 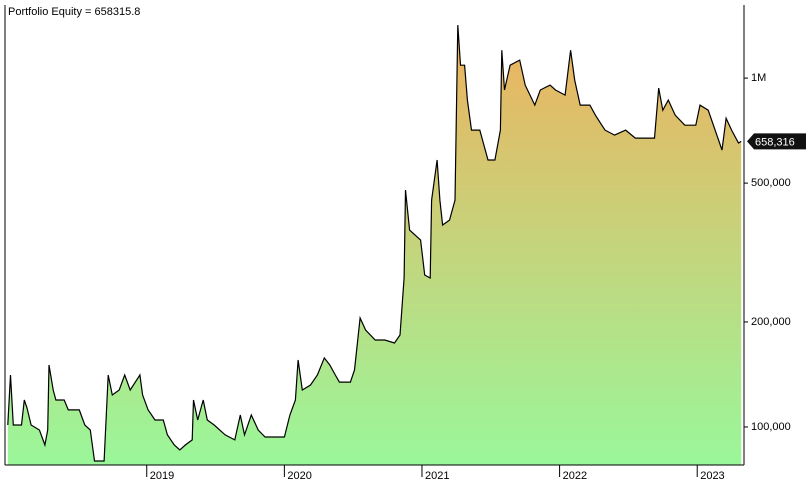 I want to click on chart-title: Portfolio Equity = 658315.8, so click(x=74, y=12).